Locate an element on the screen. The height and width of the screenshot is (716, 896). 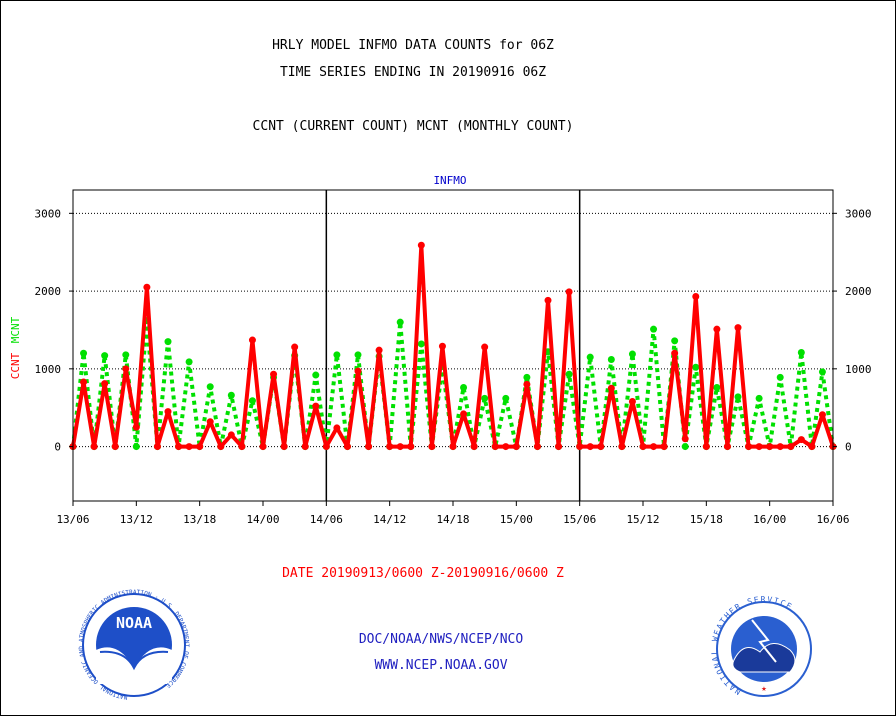
chart-title-line-2: TIME SERIES ENDING IN 20190916 06Z is located at coordinates (413, 72).